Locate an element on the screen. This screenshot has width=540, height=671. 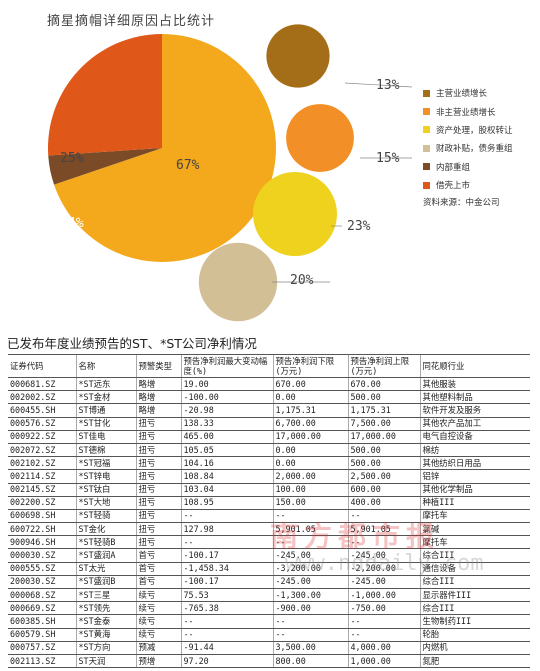
table-cell: 其他纺织日用品 is located at coordinates (474, 463).